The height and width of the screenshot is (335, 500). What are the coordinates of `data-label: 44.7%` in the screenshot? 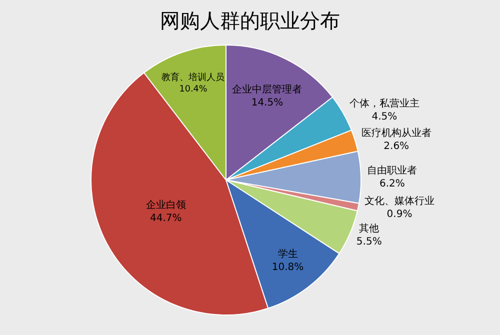 It's located at (166, 218).